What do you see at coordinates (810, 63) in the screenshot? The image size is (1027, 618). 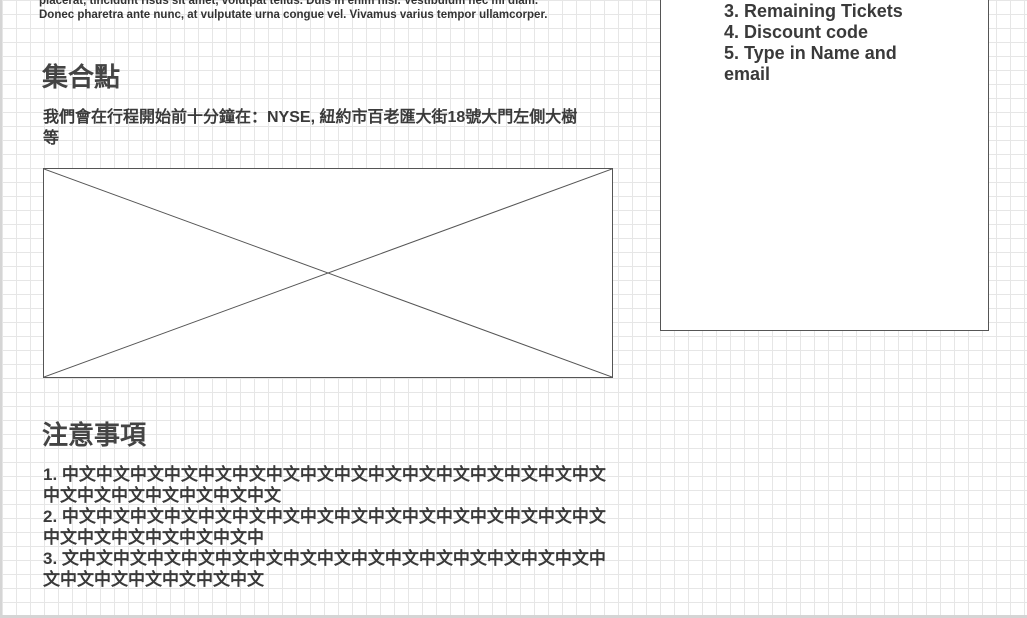 I see `booking-step-item: 5. Type in Name and email` at bounding box center [810, 63].